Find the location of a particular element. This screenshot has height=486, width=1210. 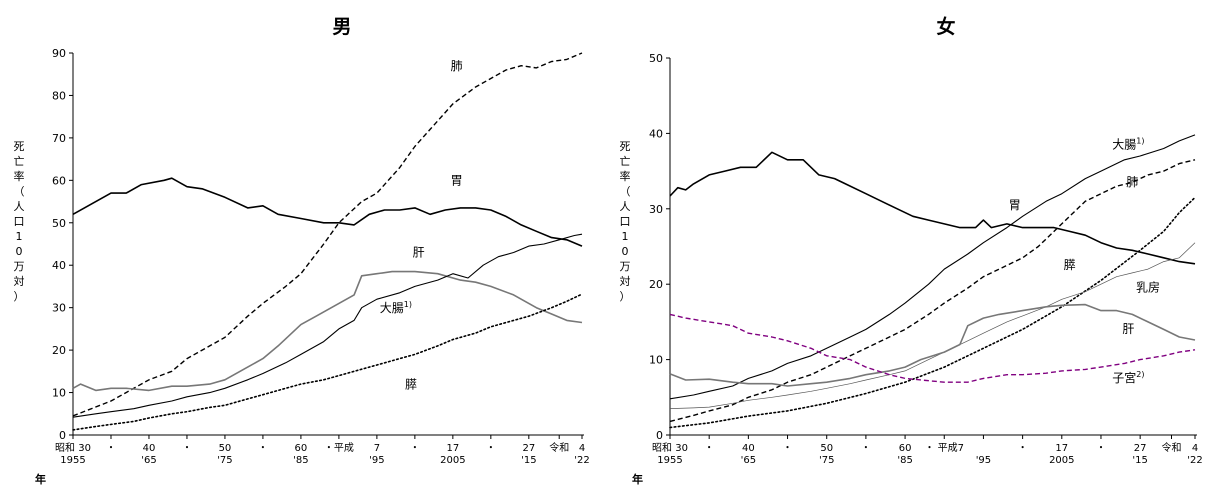

series-label-text: 肝 is located at coordinates (1128, 329).